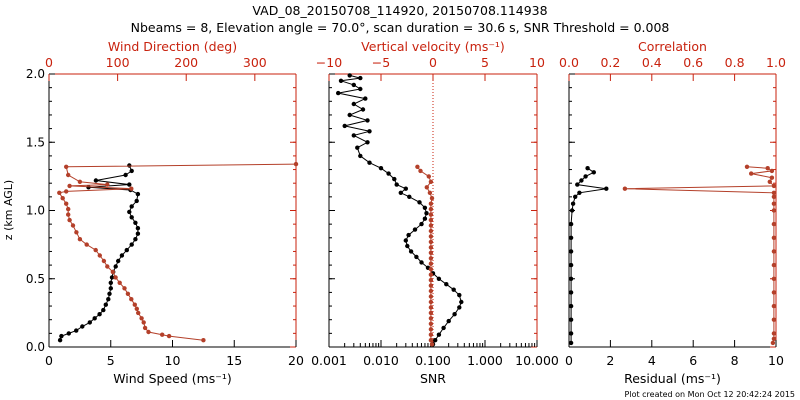 This screenshot has width=800, height=400. I want to click on top-axis-label: Wind Direction (deg), so click(172, 46).